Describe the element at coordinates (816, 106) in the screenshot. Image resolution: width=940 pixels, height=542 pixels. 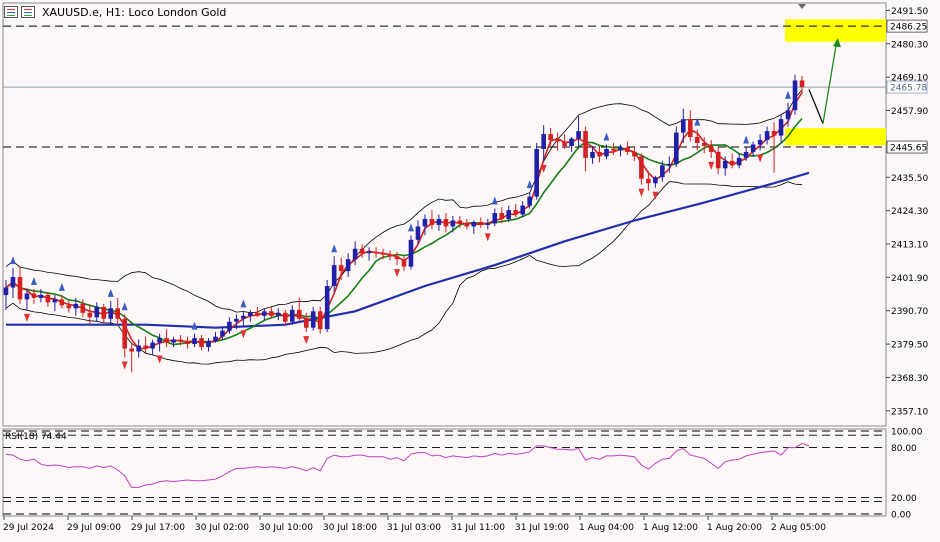
I see `projection-pullback-line` at that location.